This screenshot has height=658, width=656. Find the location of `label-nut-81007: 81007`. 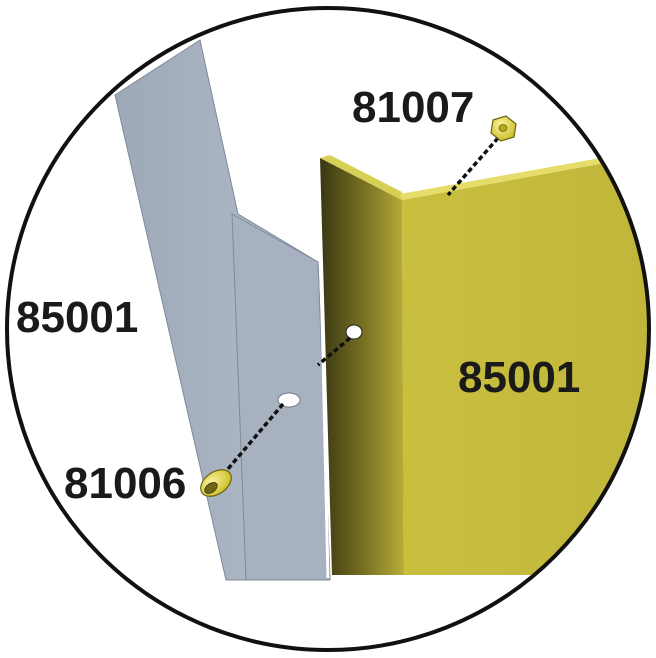

label-nut-81007: 81007 is located at coordinates (413, 107).